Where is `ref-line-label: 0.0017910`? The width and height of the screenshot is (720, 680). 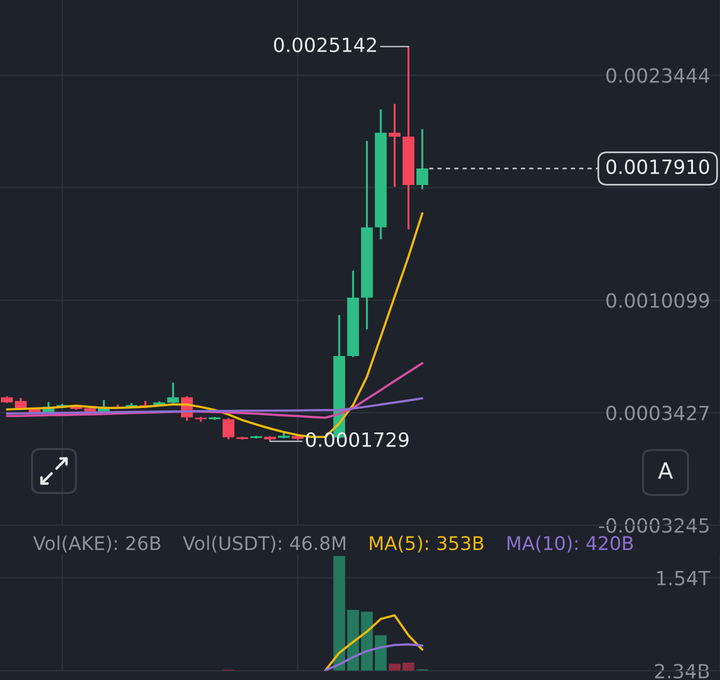
ref-line-label: 0.0017910 is located at coordinates (657, 166).